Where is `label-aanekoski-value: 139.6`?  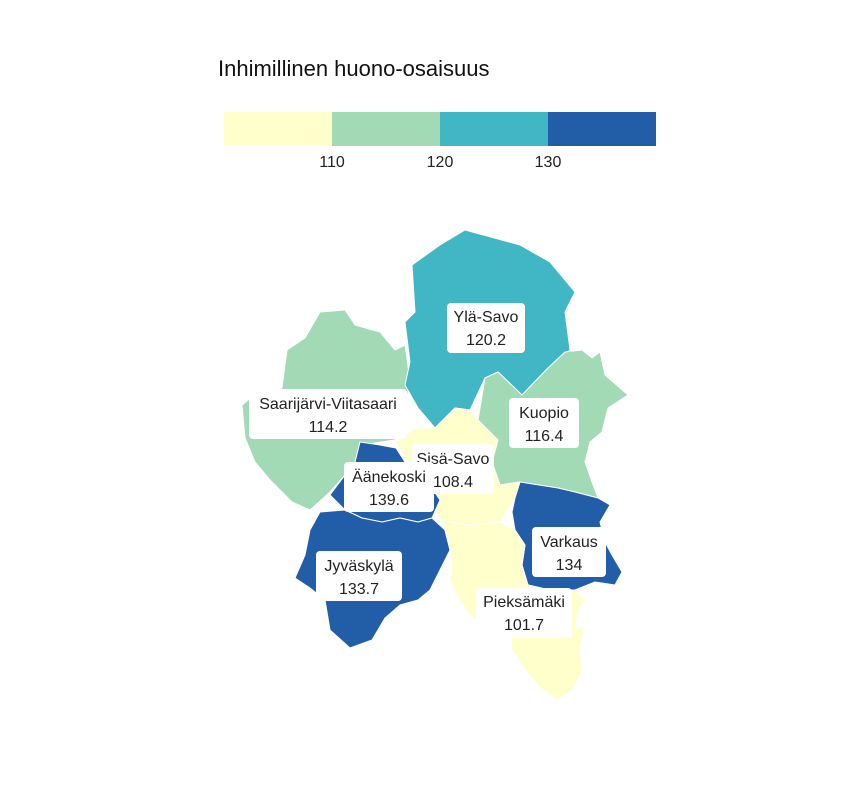 label-aanekoski-value: 139.6 is located at coordinates (389, 500).